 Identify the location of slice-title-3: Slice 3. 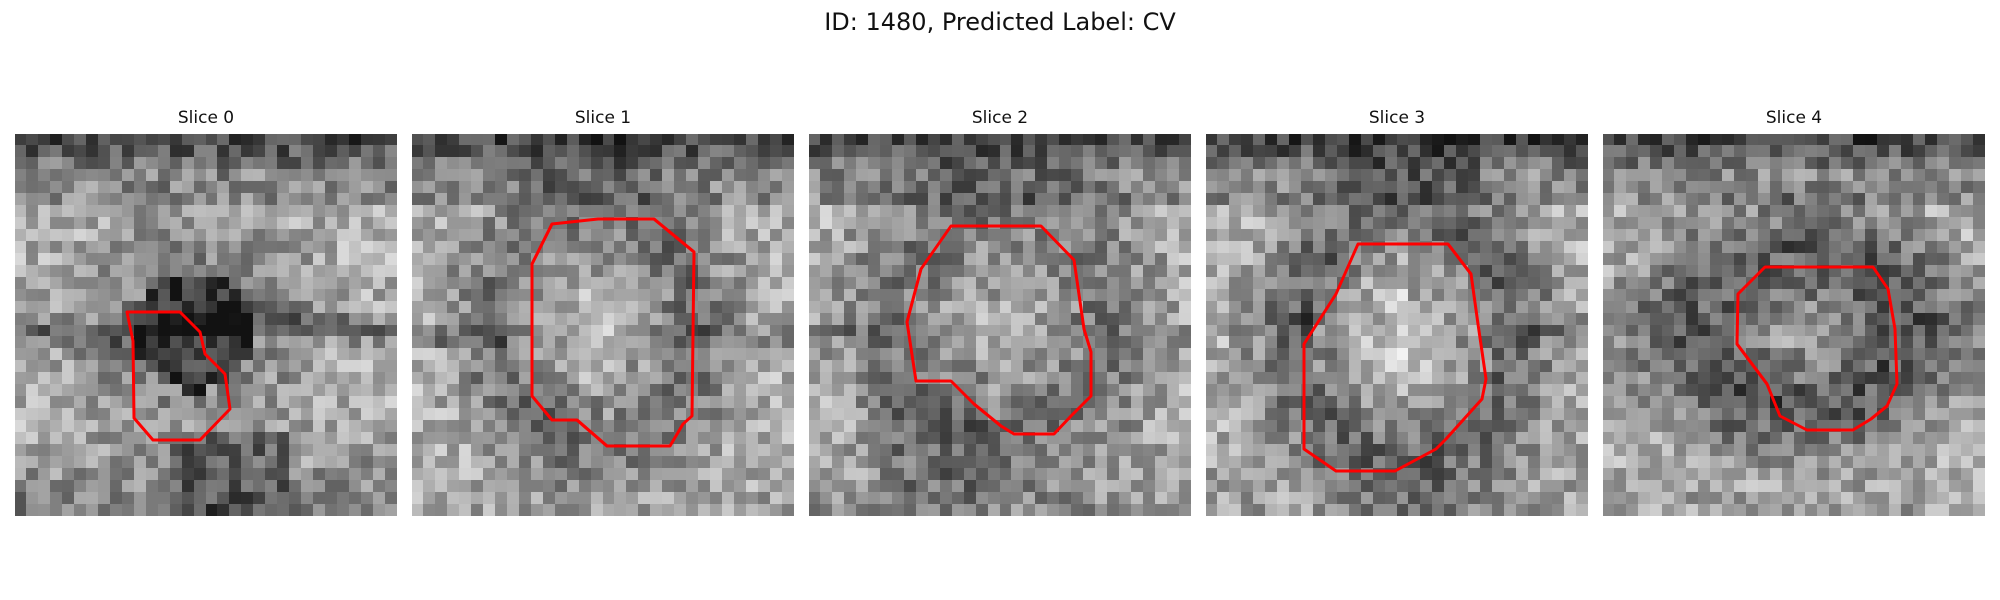
(1397, 118).